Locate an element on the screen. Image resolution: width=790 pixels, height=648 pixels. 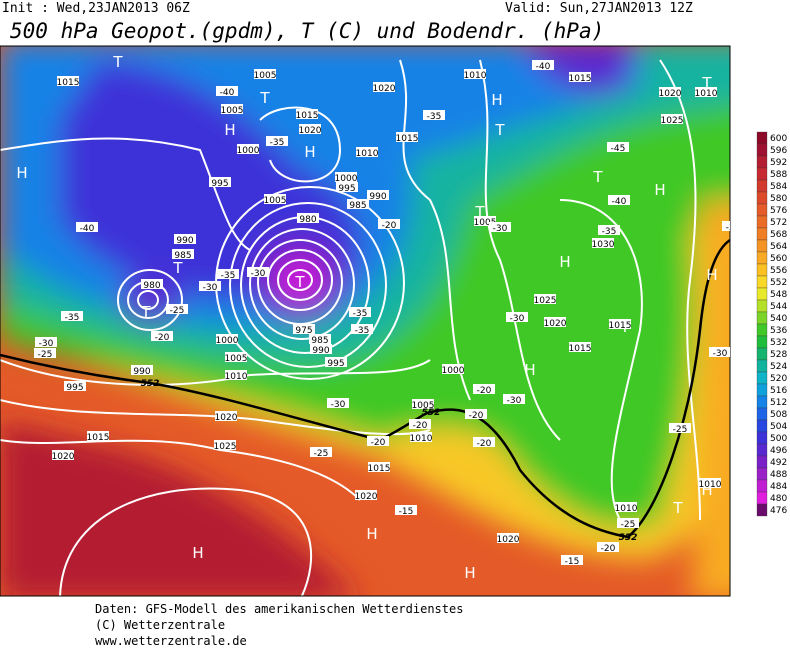
colorbar-label: 580 is located at coordinates (778, 199).